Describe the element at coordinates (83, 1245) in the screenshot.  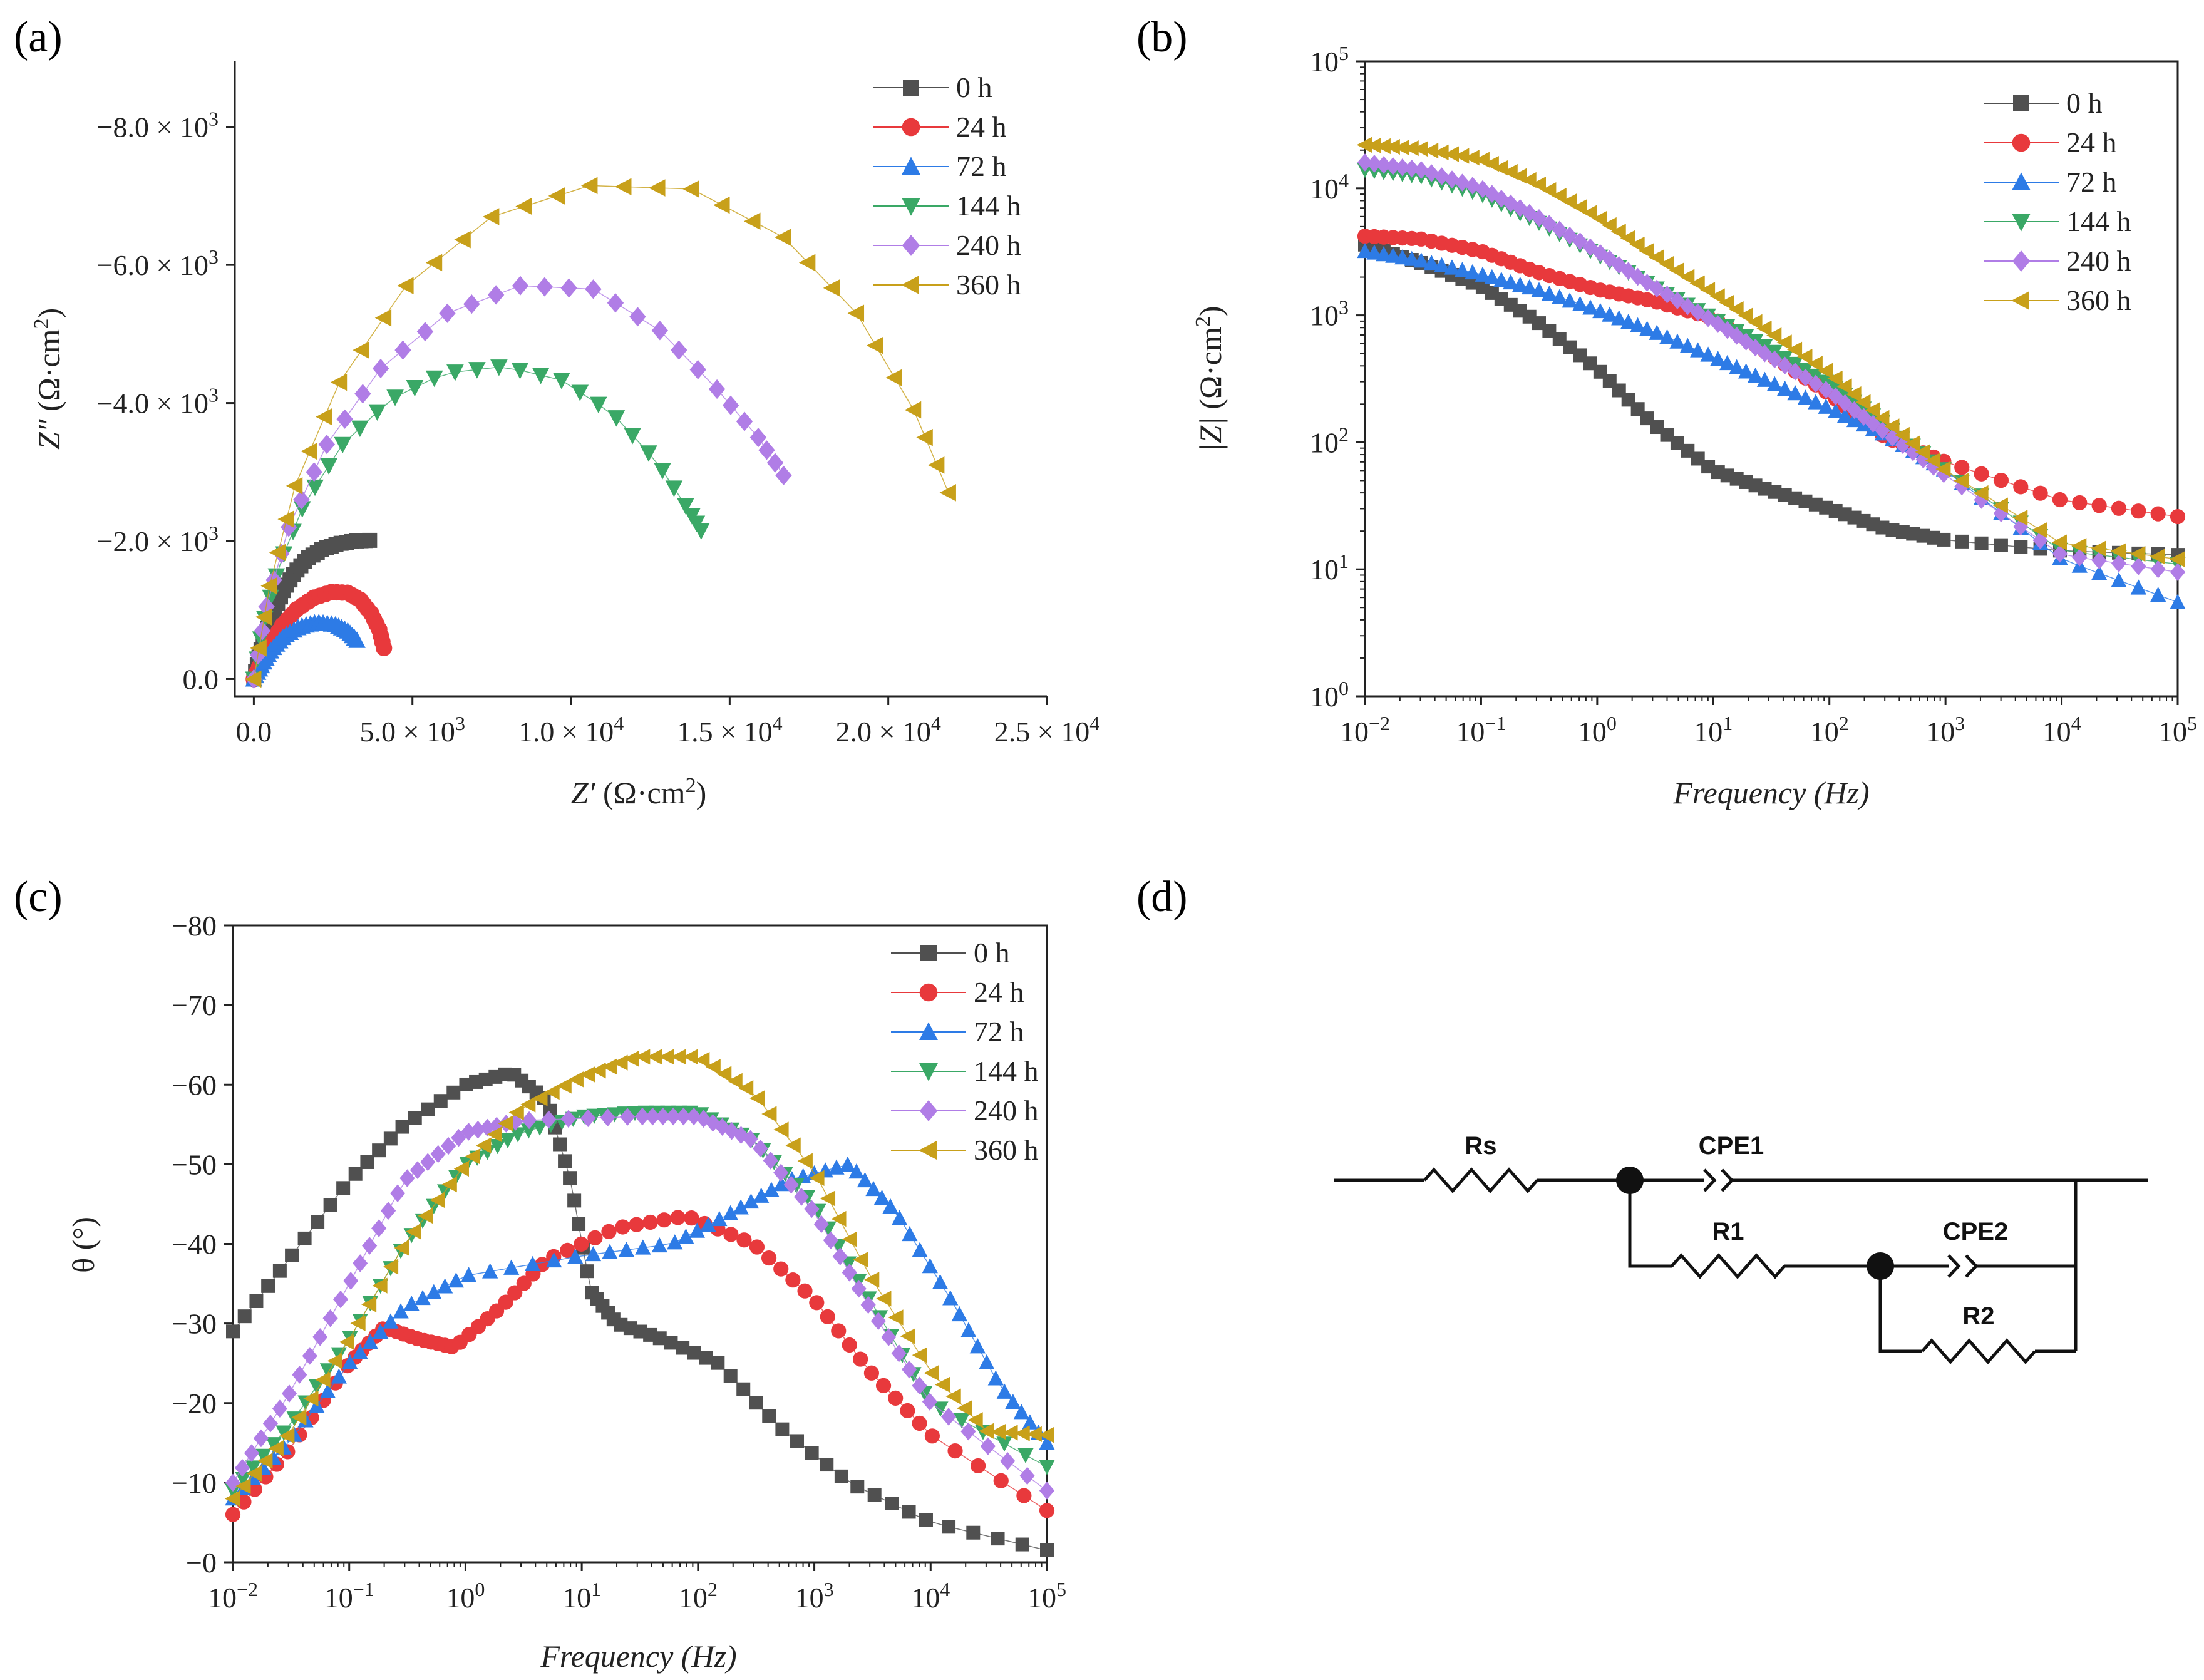
I see `y-axis-title: θ (°)` at that location.